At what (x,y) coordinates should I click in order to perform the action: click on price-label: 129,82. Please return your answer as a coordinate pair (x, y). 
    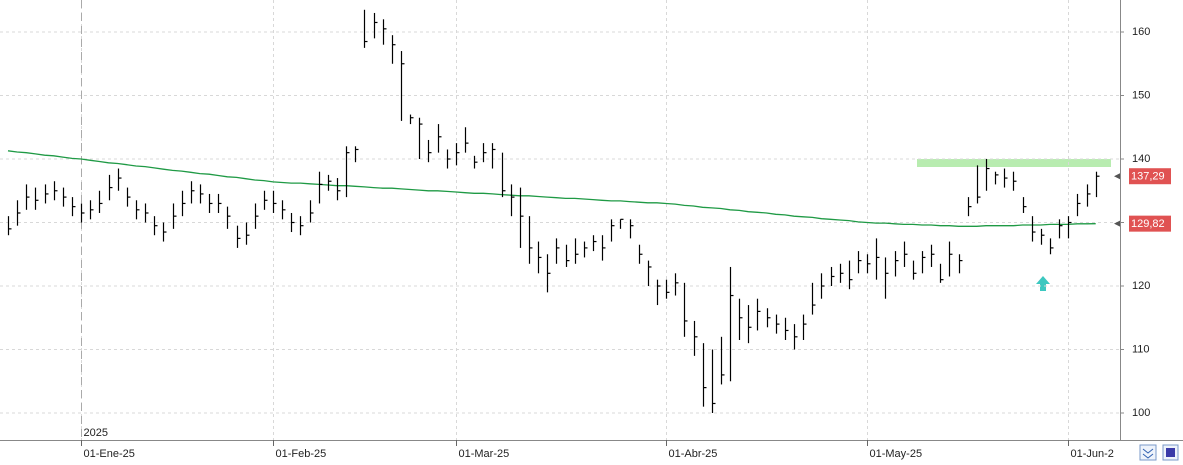
    Looking at the image, I should click on (1148, 224).